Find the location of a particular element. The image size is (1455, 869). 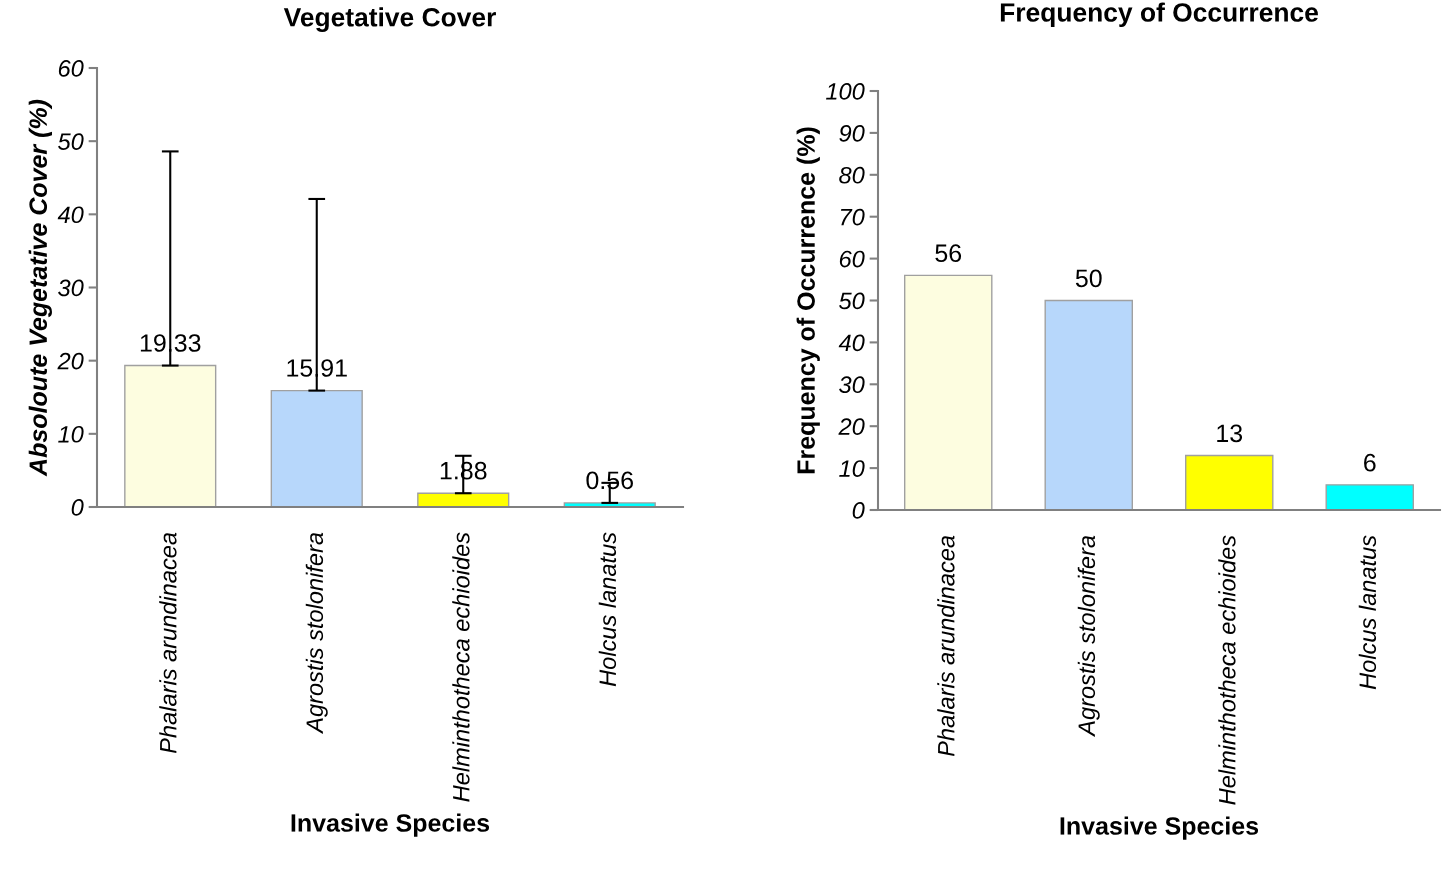

y-tick-label: 90 is located at coordinates (852, 133).